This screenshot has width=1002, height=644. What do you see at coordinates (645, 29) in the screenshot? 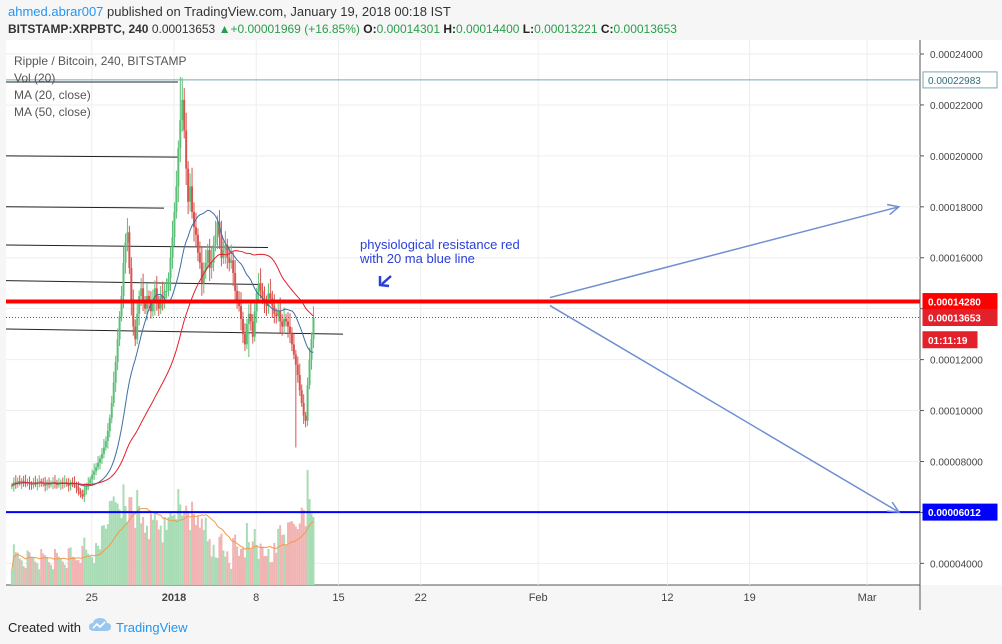
I see `close-value: 0.00013653` at bounding box center [645, 29].